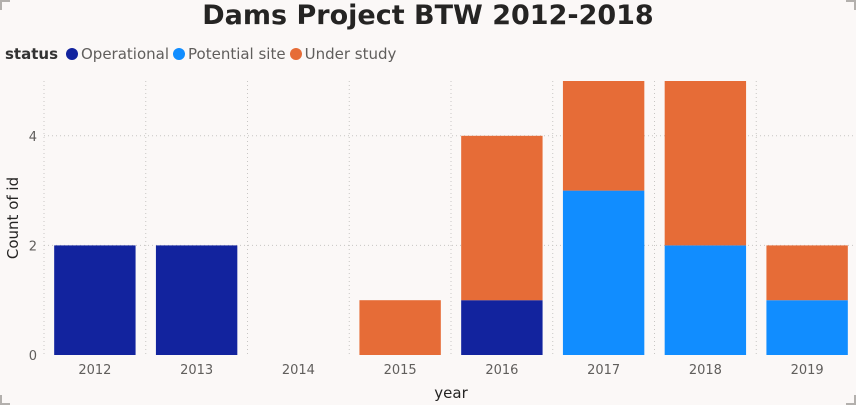 This screenshot has width=856, height=405. What do you see at coordinates (13, 218) in the screenshot?
I see `y-axis-title: Count of id` at bounding box center [13, 218].